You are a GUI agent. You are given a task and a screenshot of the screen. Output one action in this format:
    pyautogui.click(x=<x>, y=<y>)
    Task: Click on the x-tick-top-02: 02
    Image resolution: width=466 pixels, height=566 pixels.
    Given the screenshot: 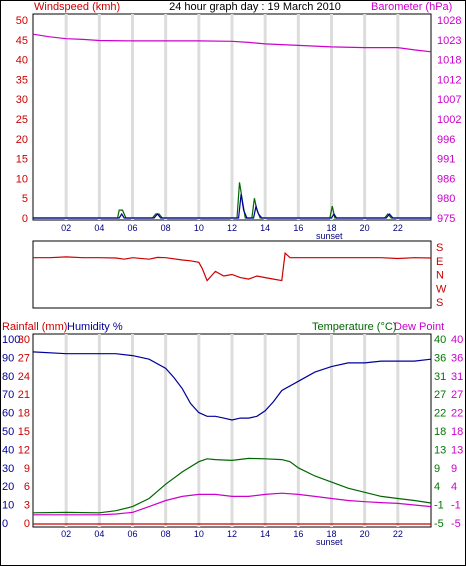 What is the action you would take?
    pyautogui.click(x=66, y=228)
    